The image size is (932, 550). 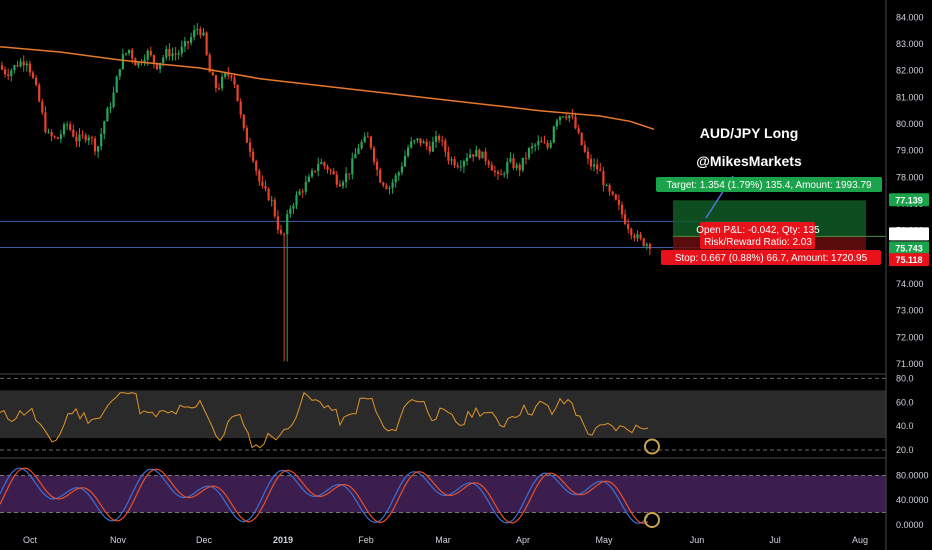 What do you see at coordinates (910, 525) in the screenshot?
I see `stochastic-tick-label: 0.0000` at bounding box center [910, 525].